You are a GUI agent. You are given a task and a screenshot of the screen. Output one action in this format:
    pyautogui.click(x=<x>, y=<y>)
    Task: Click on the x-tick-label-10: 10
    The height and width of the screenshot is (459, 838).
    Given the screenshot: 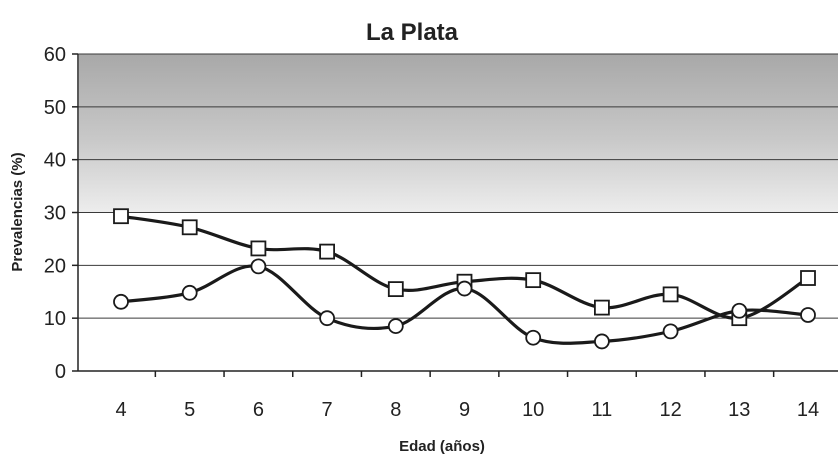 What is the action you would take?
    pyautogui.click(x=533, y=410)
    